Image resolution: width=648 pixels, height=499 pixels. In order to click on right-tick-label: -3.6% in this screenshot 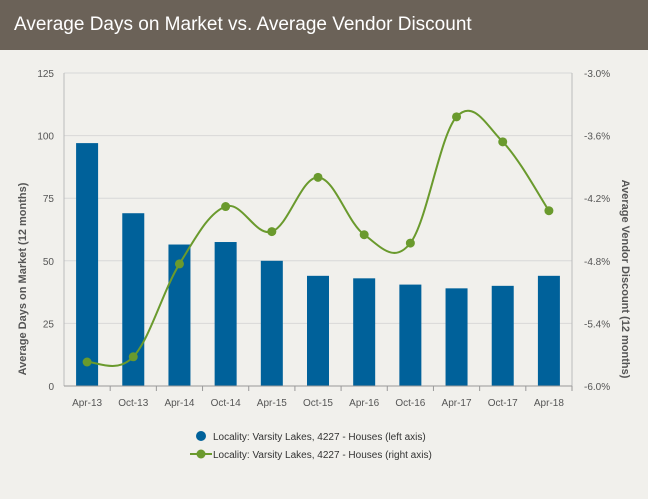, I will do `click(597, 137)`.